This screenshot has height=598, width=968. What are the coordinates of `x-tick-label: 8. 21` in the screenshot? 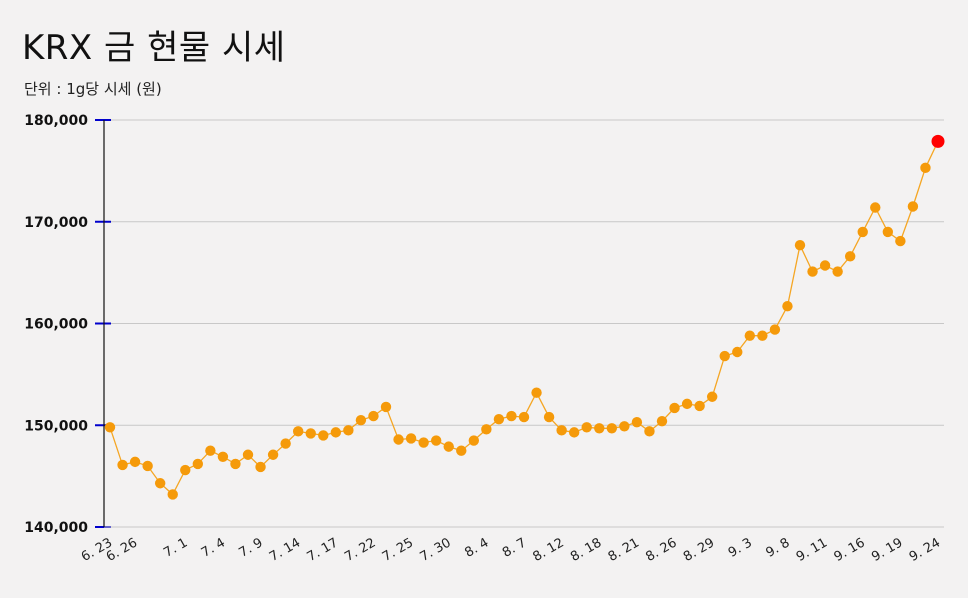 It's located at (624, 550).